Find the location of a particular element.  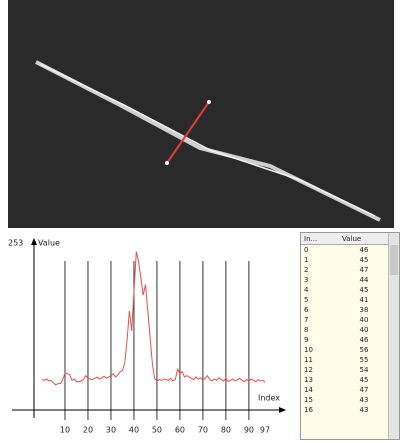

table-row: 11 55 is located at coordinates (345, 360).